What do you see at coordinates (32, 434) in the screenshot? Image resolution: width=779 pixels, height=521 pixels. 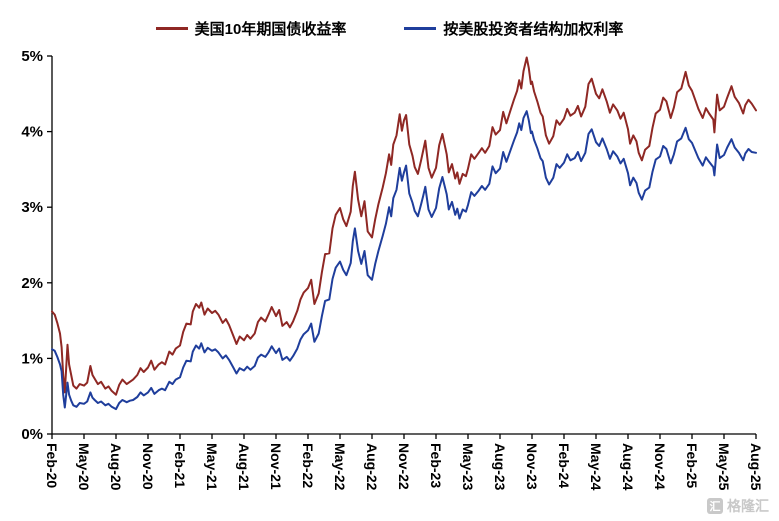 I see `y-tick-label: 0%` at bounding box center [32, 434].